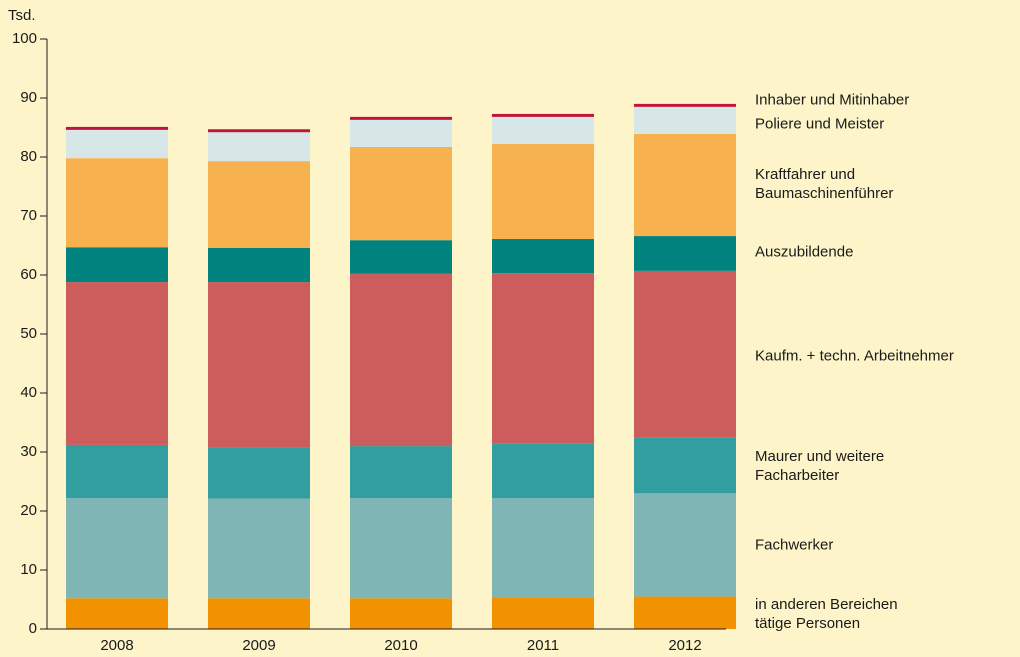 This screenshot has height=657, width=1020. What do you see at coordinates (116, 645) in the screenshot?
I see `x-tick-label: 2008` at bounding box center [116, 645].